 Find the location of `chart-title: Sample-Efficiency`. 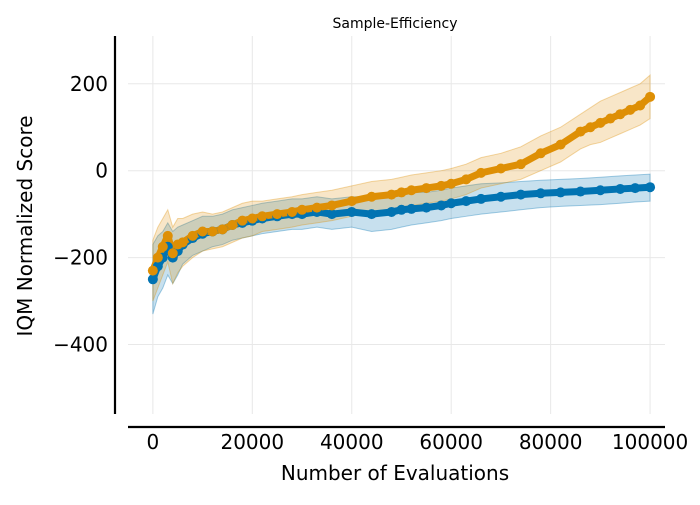

chart-title: Sample-Efficiency is located at coordinates (395, 24).